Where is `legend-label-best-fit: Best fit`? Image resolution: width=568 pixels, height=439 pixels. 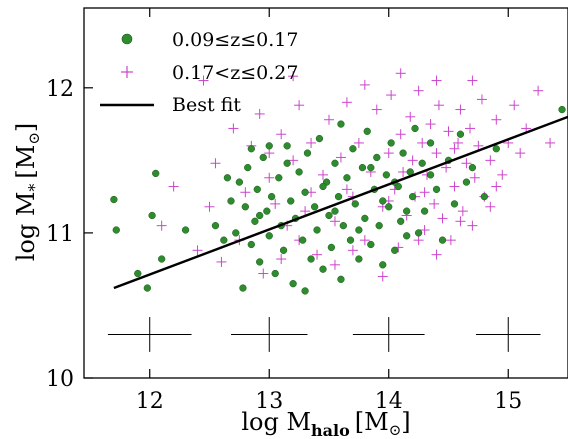 legend-label-best-fit: Best fit is located at coordinates (206, 105).